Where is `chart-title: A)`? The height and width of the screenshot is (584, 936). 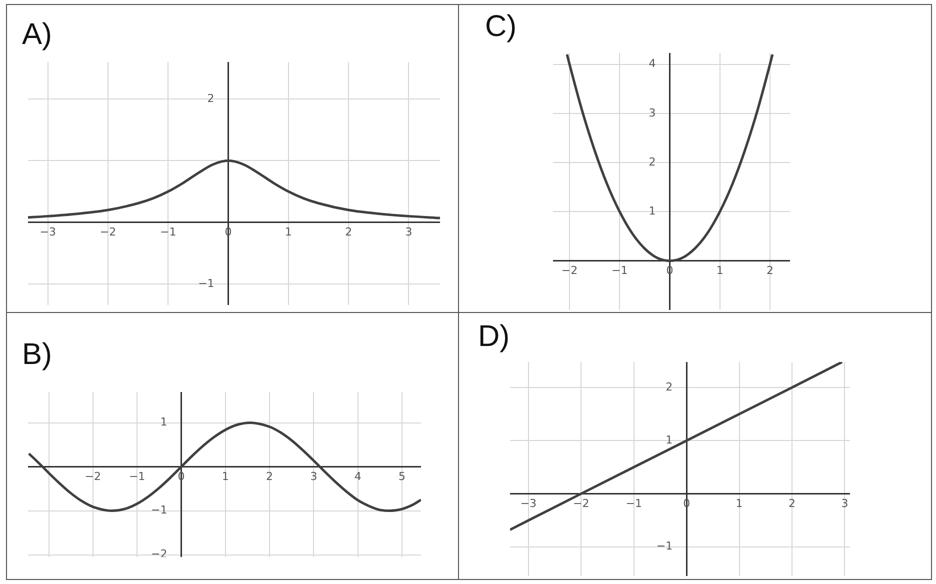
chart-title: A) is located at coordinates (37, 35).